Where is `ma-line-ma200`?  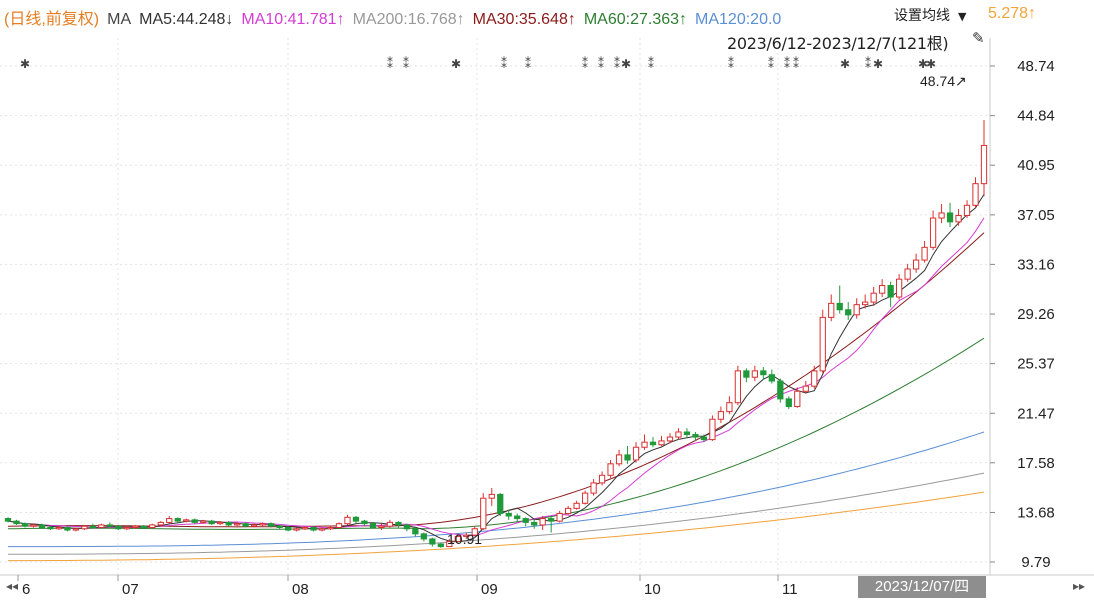 ma-line-ma200 is located at coordinates (496, 513).